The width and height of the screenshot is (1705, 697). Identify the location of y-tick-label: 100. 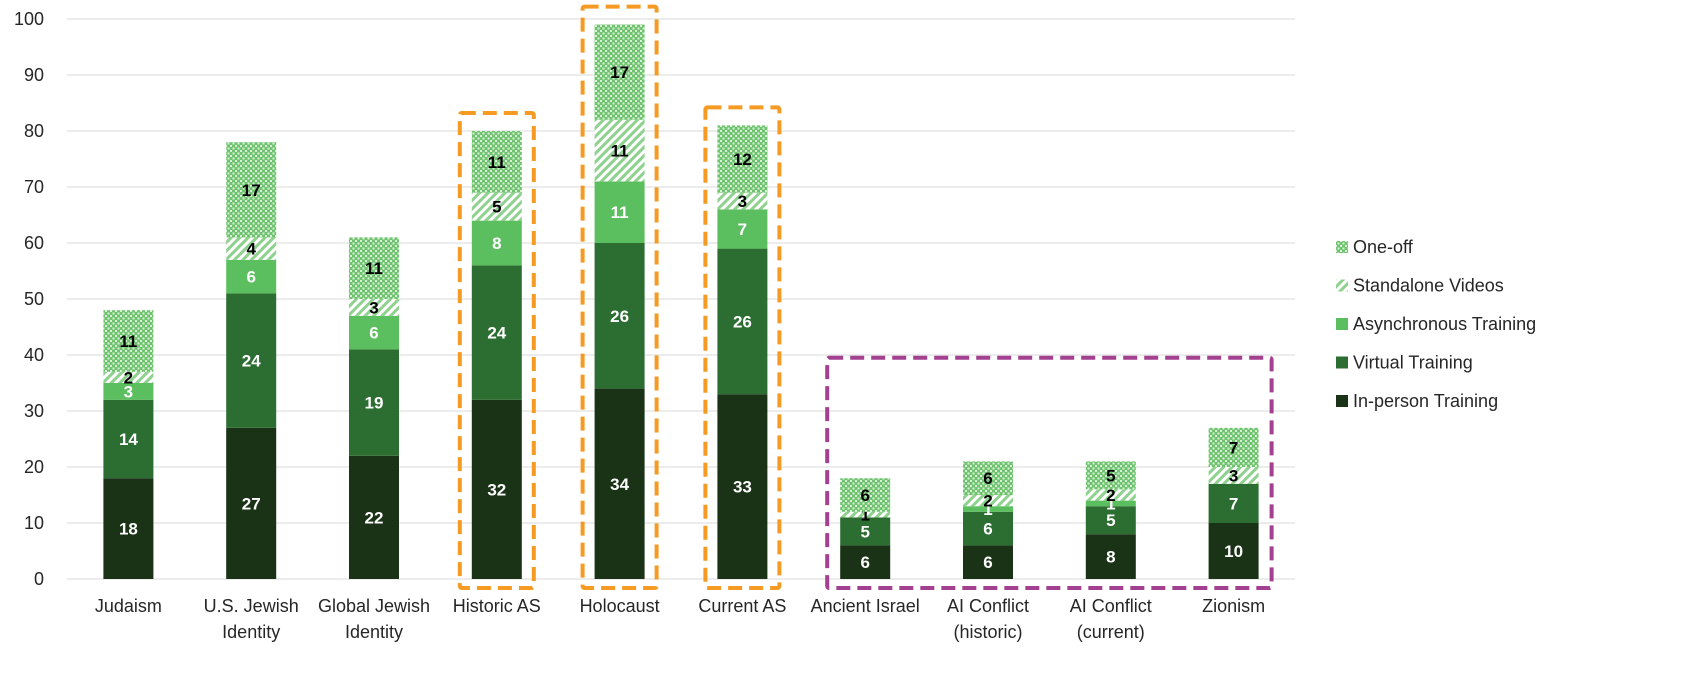
(29, 19).